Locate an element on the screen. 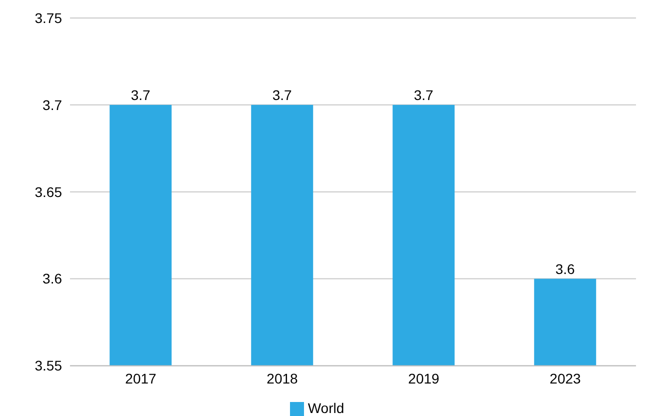 The width and height of the screenshot is (646, 416). y-tick-label: 3.55 is located at coordinates (48, 366).